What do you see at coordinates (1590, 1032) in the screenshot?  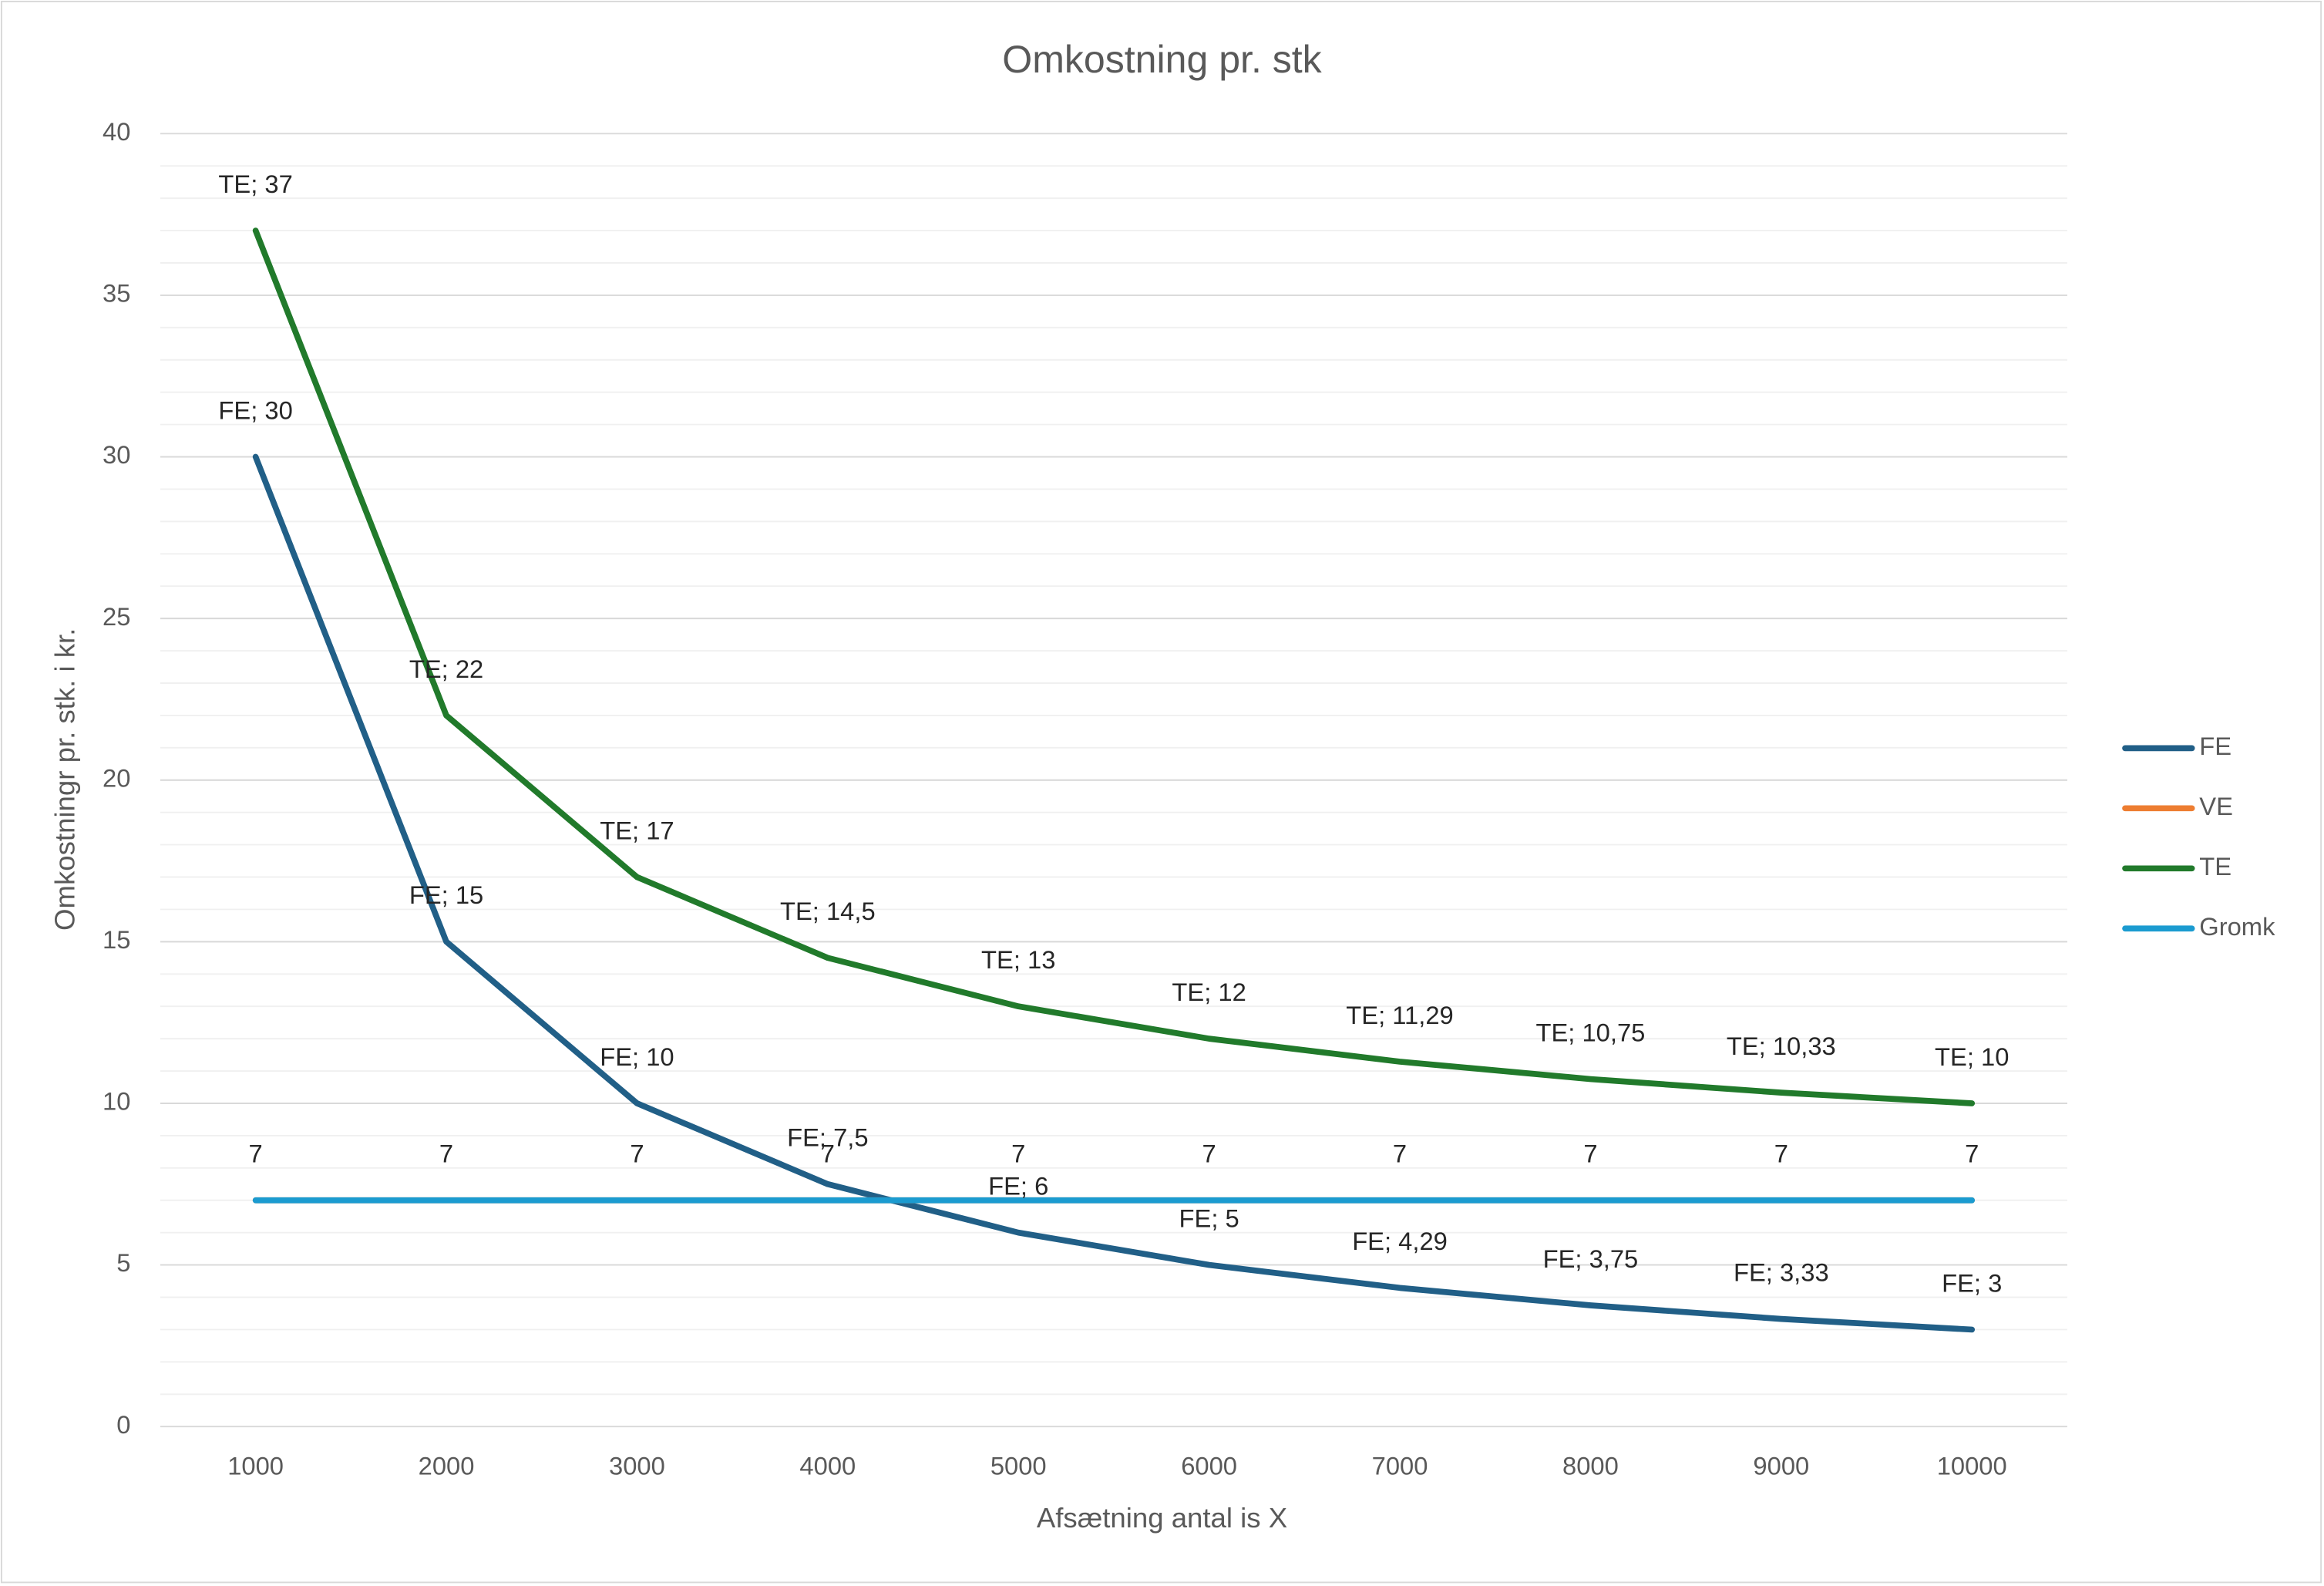 I see `data-label: TE; 10,75` at bounding box center [1590, 1032].